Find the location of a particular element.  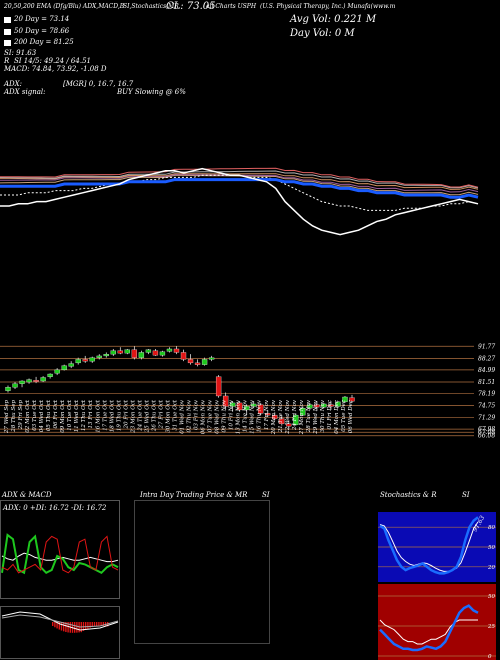

stoch-d-line is located at coordinates (429, 546).